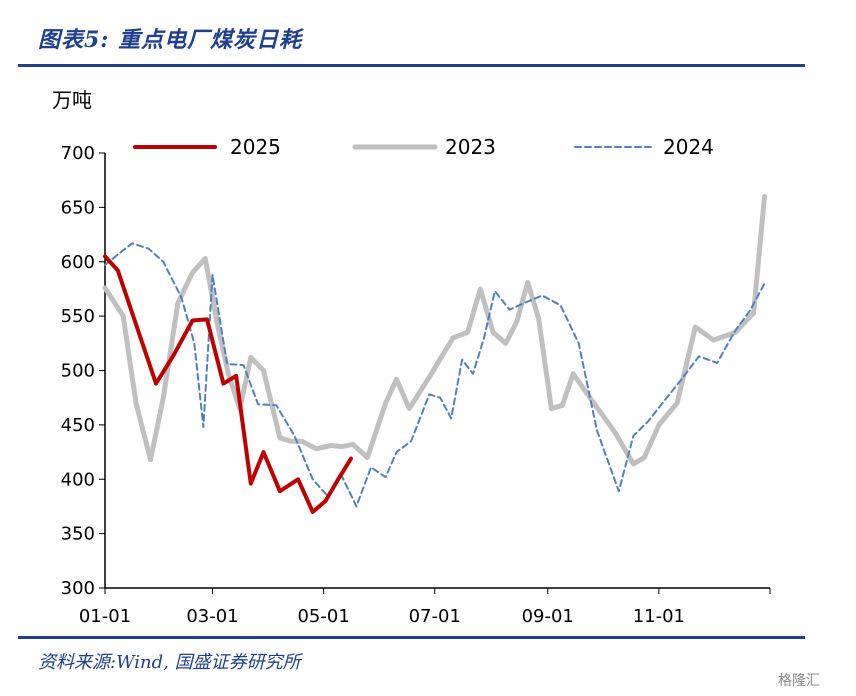 The image size is (856, 696). What do you see at coordinates (105, 616) in the screenshot?
I see `x-tick-label: 01-01` at bounding box center [105, 616].